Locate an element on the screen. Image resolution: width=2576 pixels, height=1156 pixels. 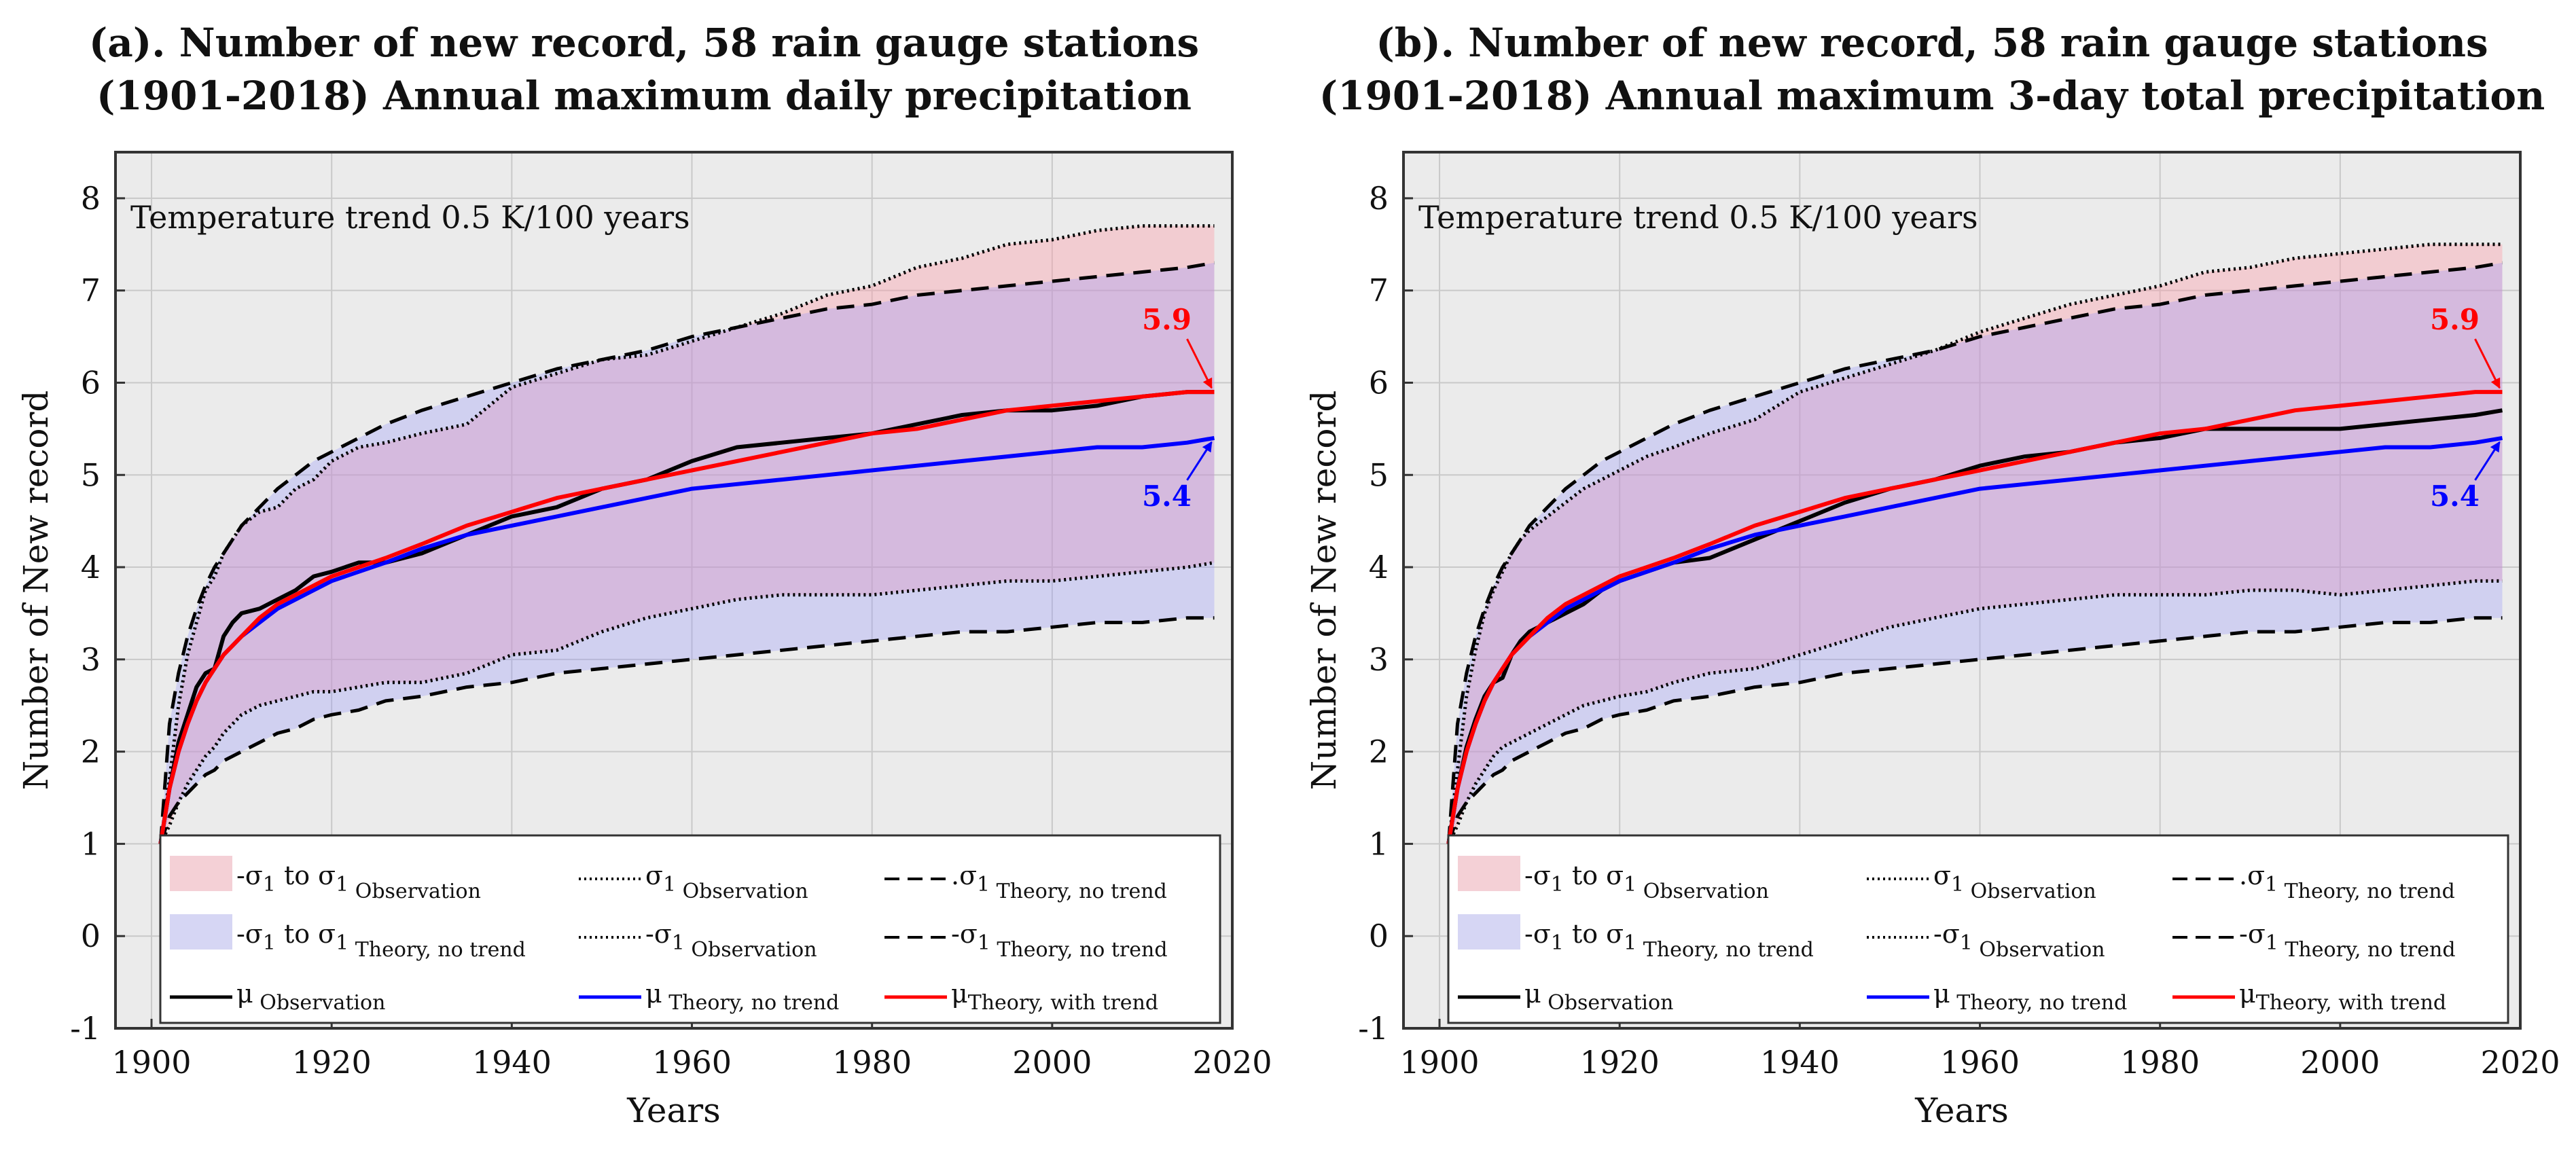
x-tick-label: 1980 is located at coordinates (2160, 1062).